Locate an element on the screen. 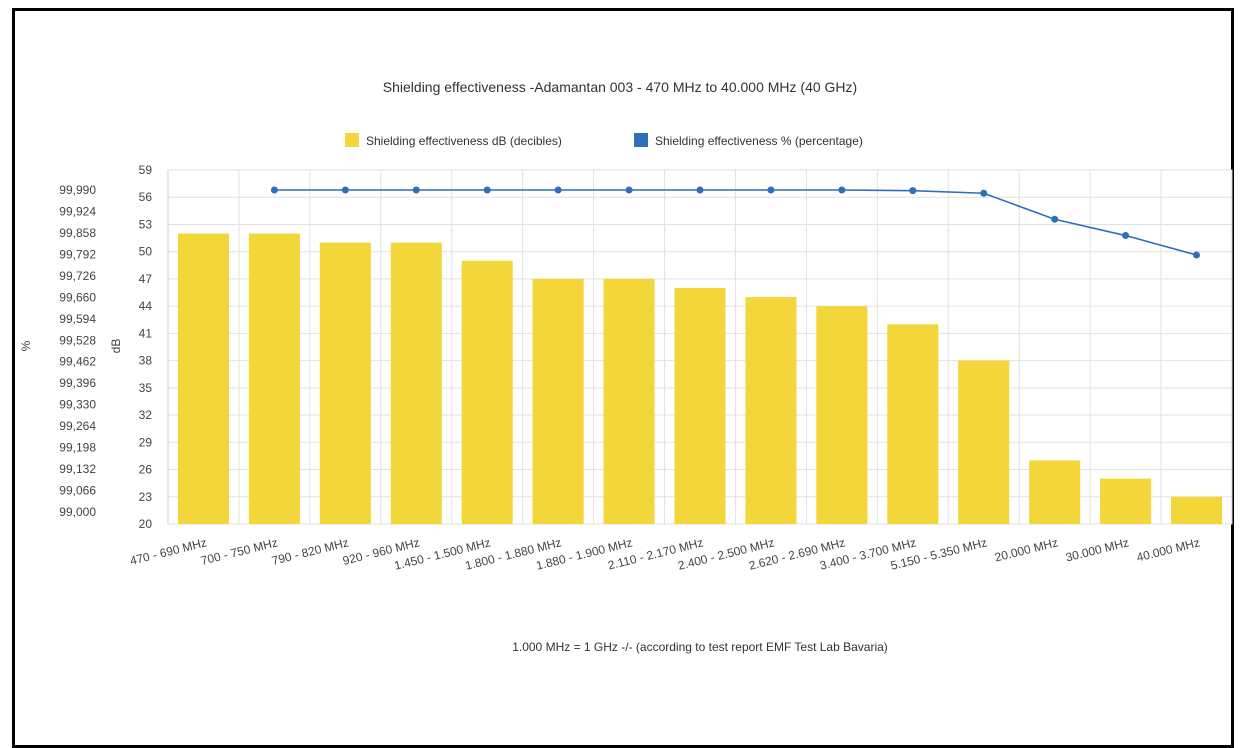 Image resolution: width=1242 pixels, height=748 pixels. y-tick-percent: 99,924 is located at coordinates (77, 211).